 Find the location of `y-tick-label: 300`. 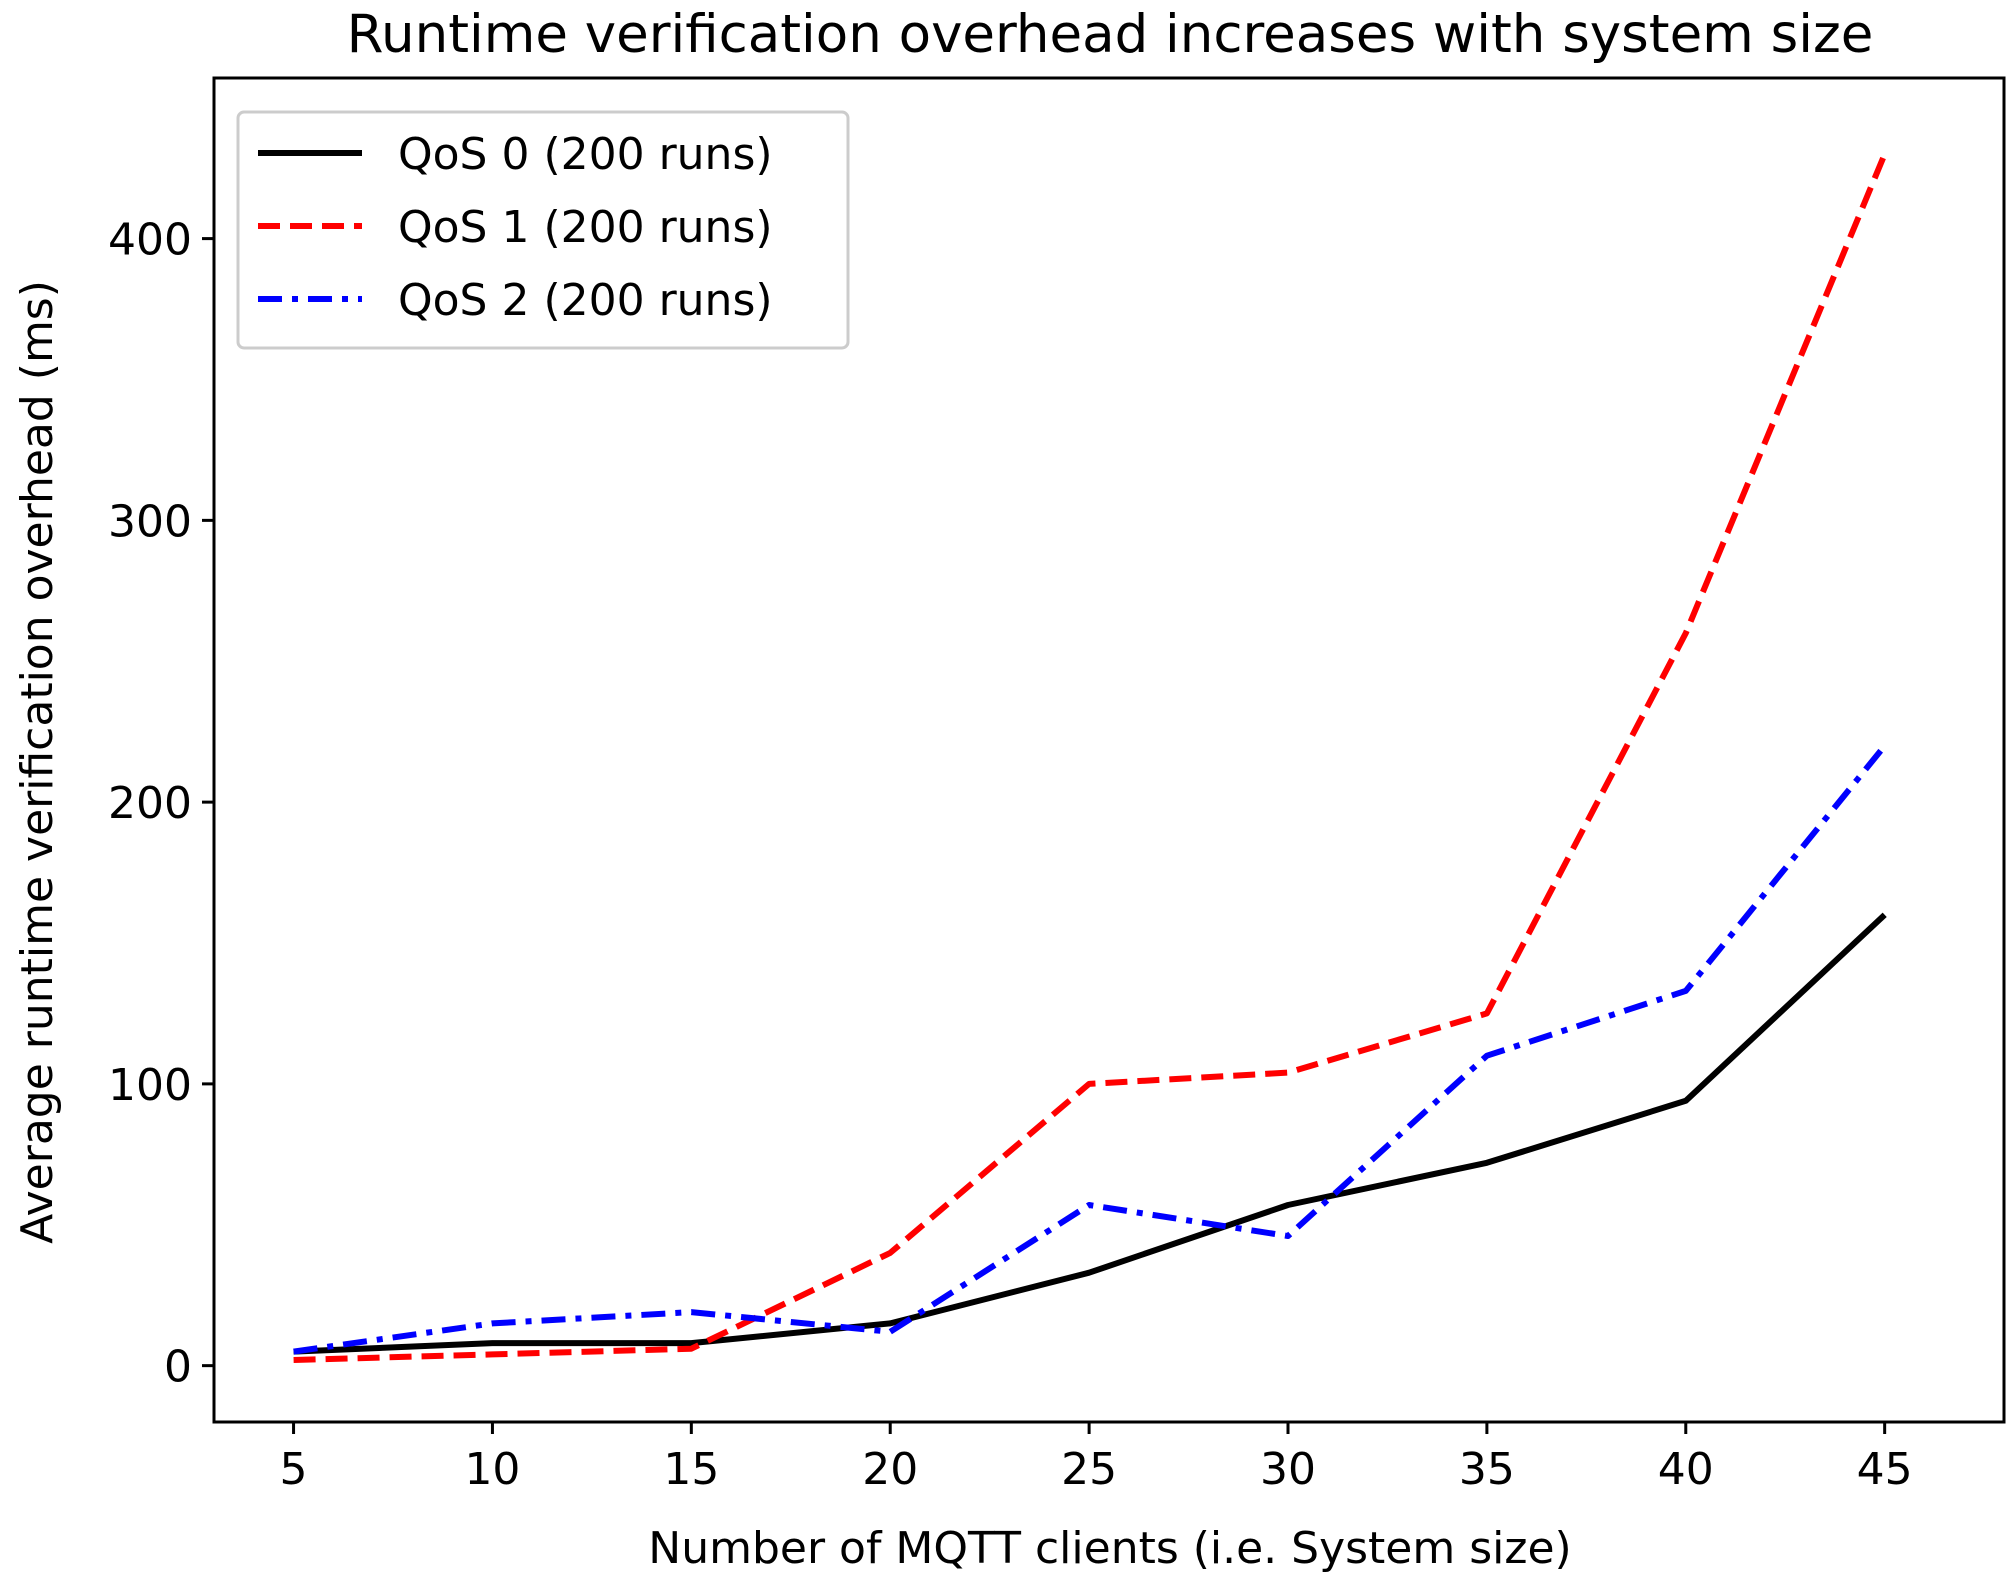

y-tick-label: 300 is located at coordinates (150, 521).